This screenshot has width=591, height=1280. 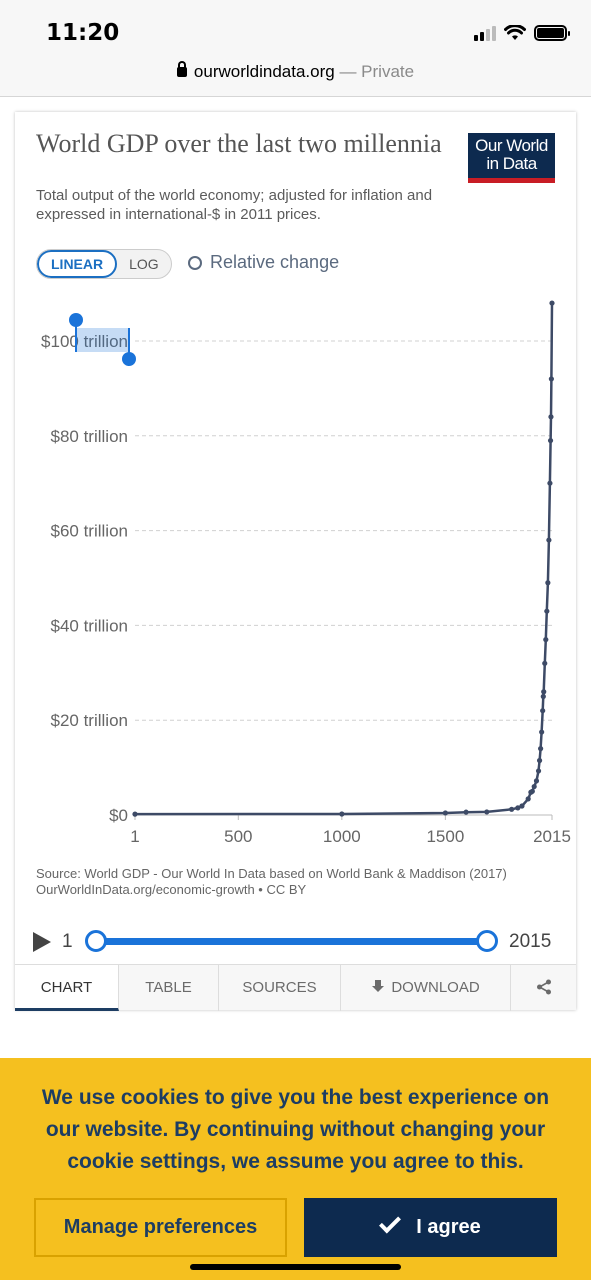 What do you see at coordinates (42, 942) in the screenshot?
I see `play-icon` at bounding box center [42, 942].